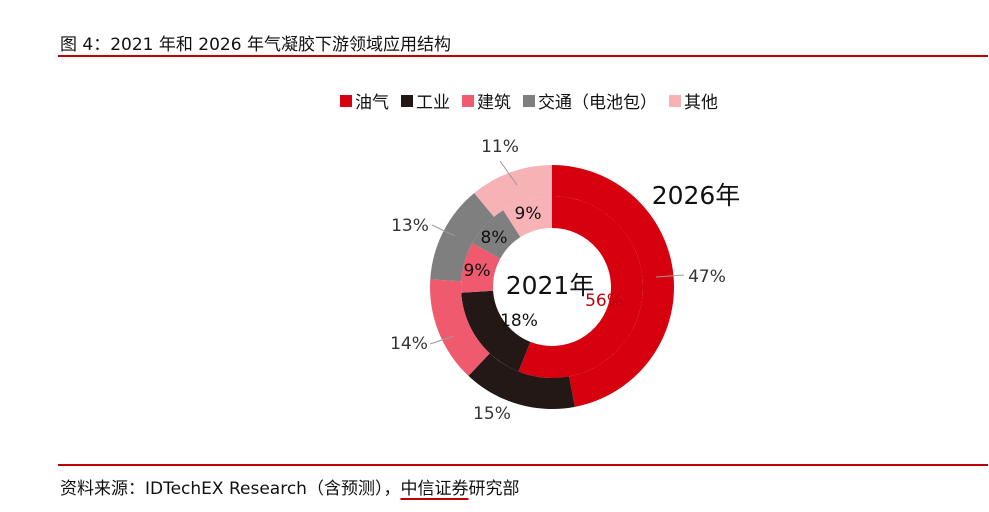  I want to click on chart-legend: 油气 工业 建筑 交通（电池包） 其他, so click(535, 100).